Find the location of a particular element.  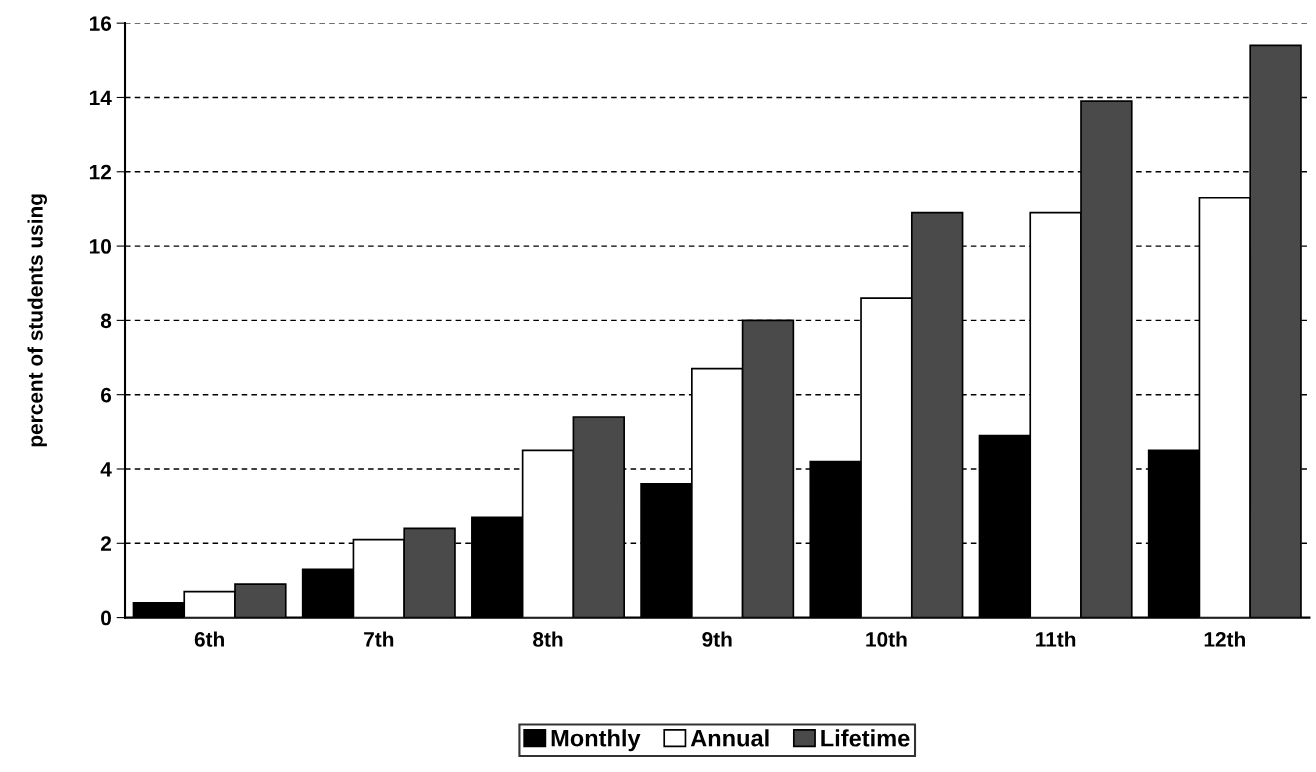

y-tick-label: 6 is located at coordinates (106, 395).